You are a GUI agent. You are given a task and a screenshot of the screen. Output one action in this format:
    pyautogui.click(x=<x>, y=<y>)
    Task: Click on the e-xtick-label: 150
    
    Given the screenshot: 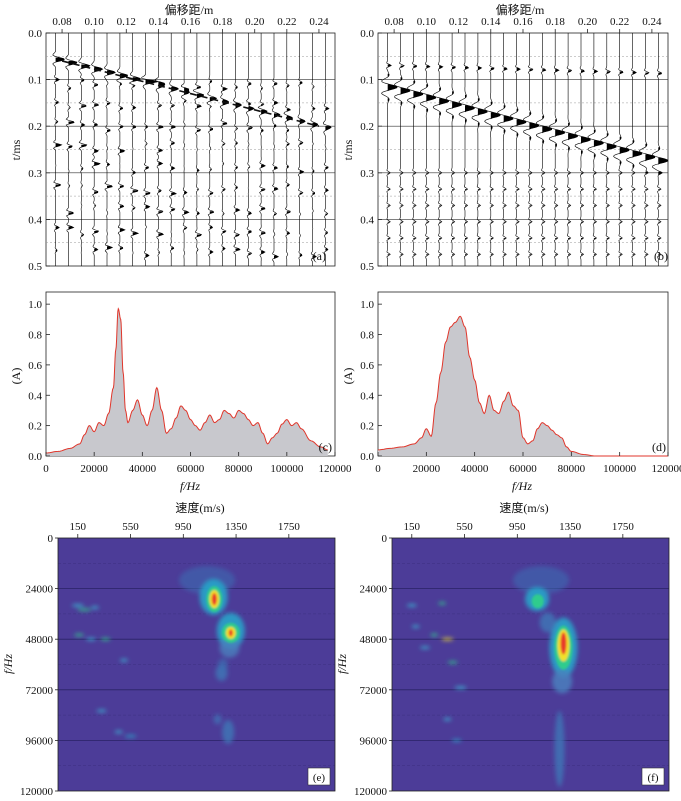 What is the action you would take?
    pyautogui.click(x=78, y=527)
    